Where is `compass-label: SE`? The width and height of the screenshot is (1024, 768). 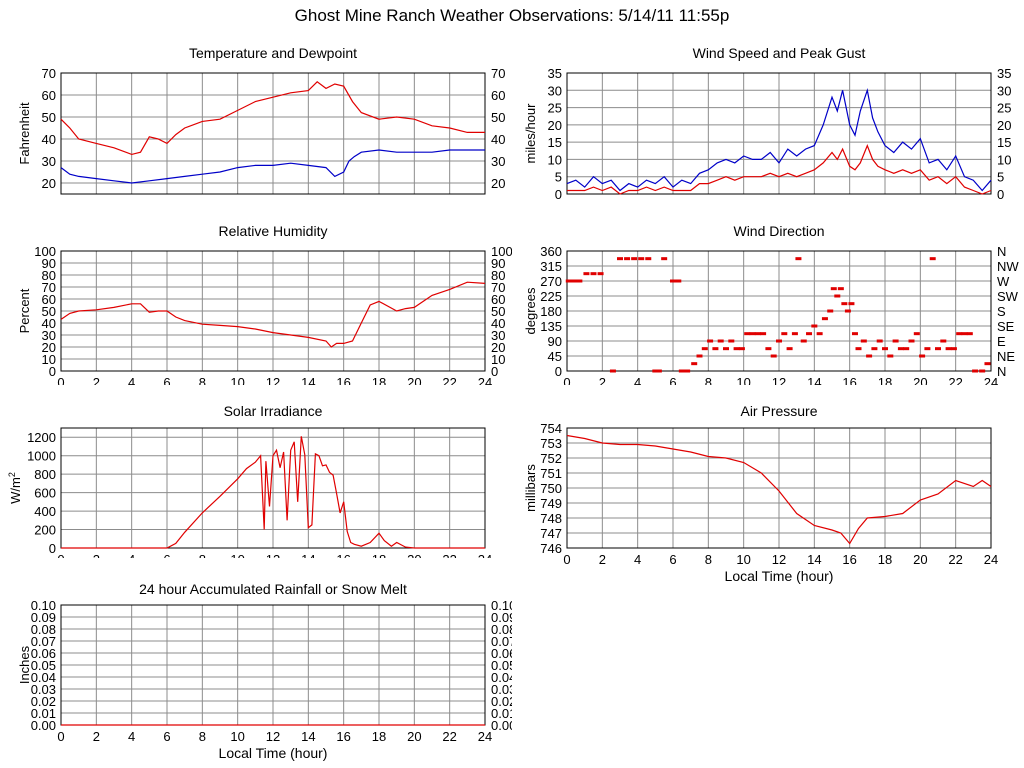 compass-label: SE is located at coordinates (1006, 326).